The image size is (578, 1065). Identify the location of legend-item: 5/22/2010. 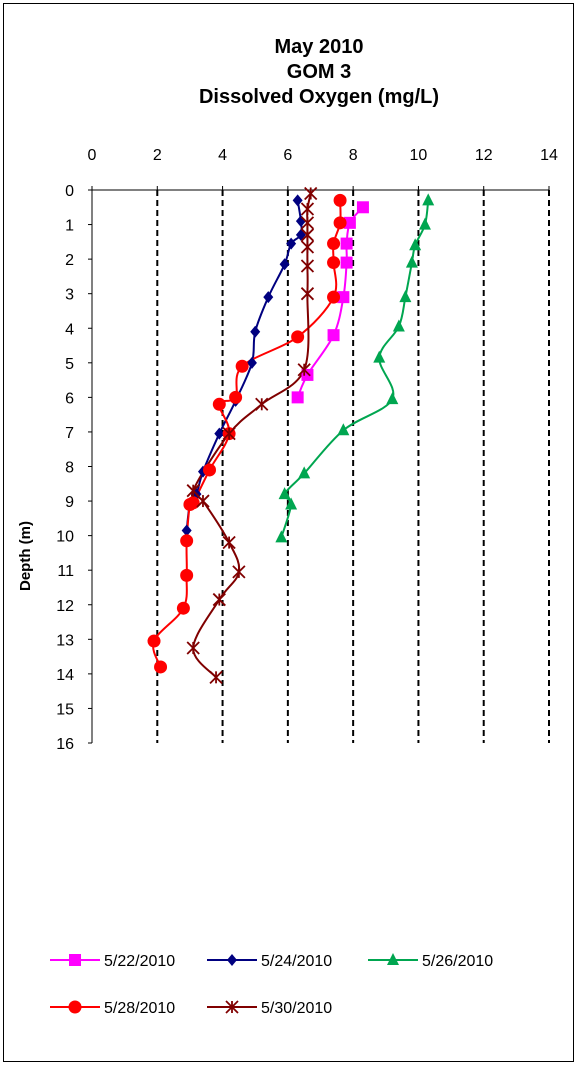
(112, 961).